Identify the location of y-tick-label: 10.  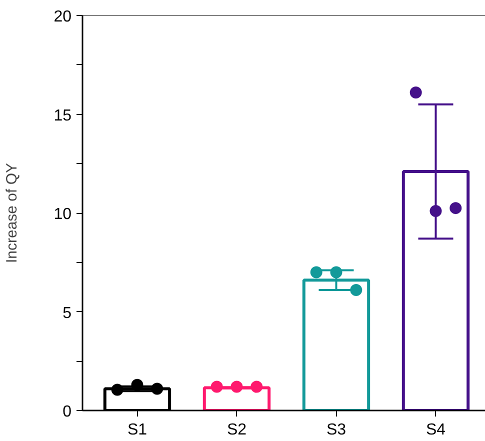
(63, 214).